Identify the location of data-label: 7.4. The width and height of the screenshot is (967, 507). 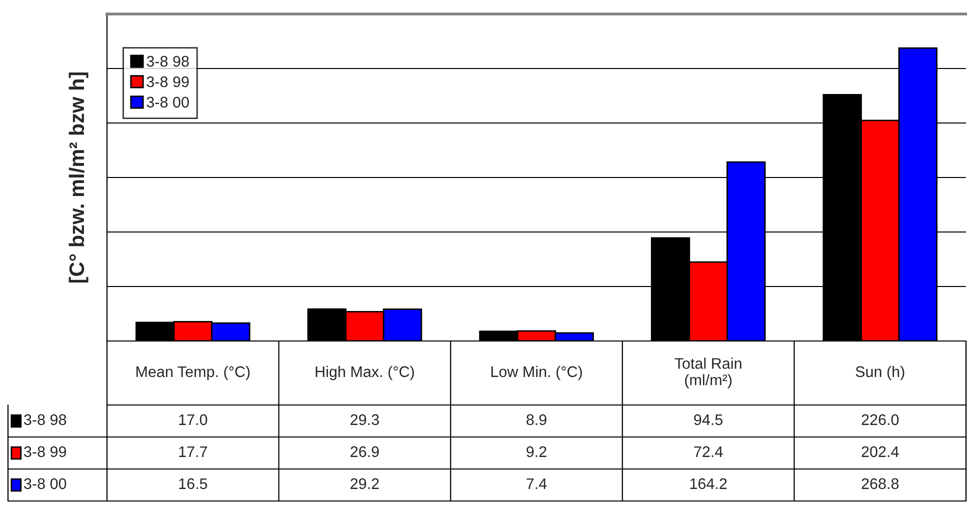
(536, 483).